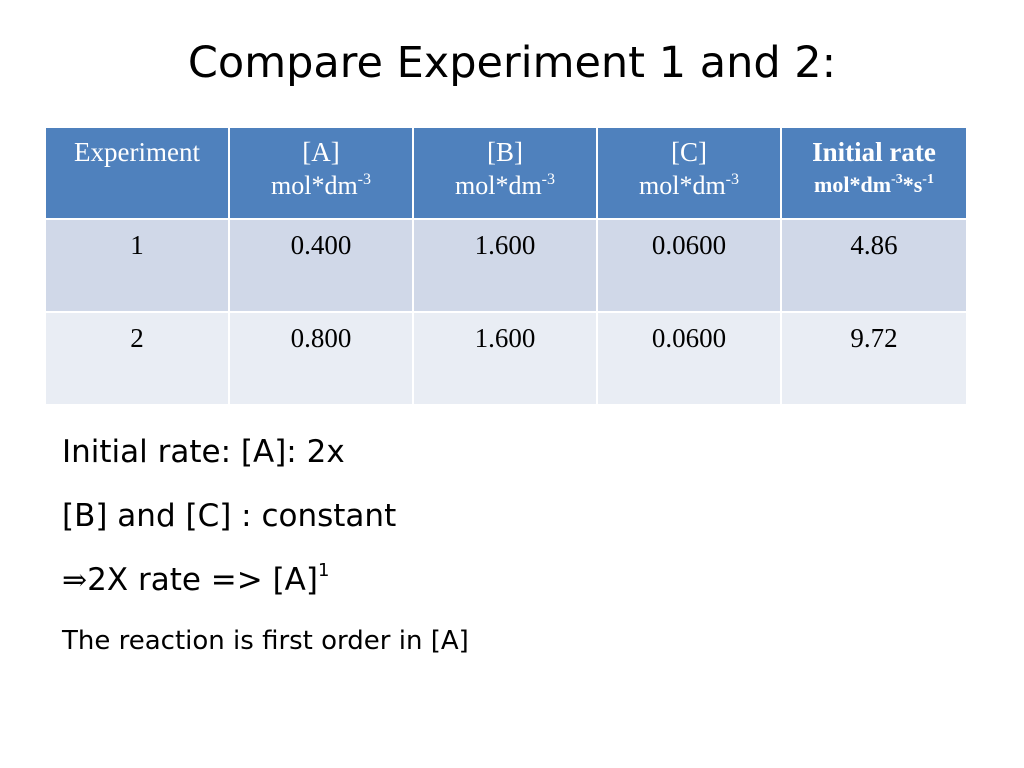  I want to click on header-conc-b: [B] mol*dm-3, so click(505, 173).